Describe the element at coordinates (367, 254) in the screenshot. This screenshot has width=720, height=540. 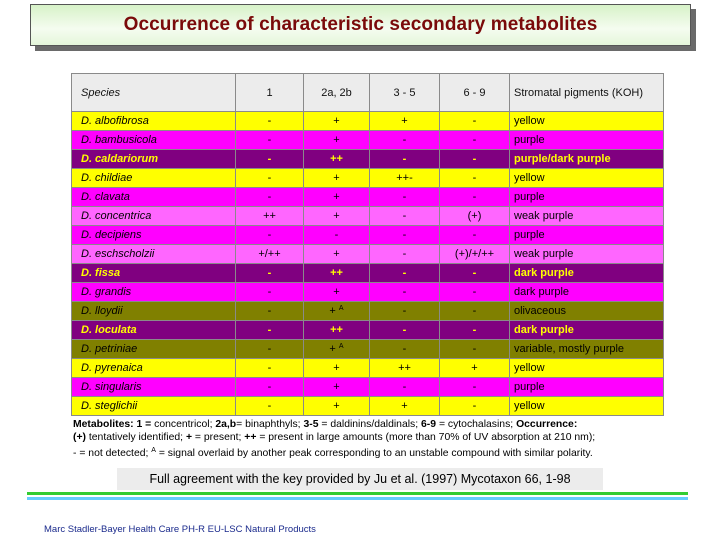
I see `table-row: D. eschscholzii +/++ + - (+)/+/++ weak purple` at that location.